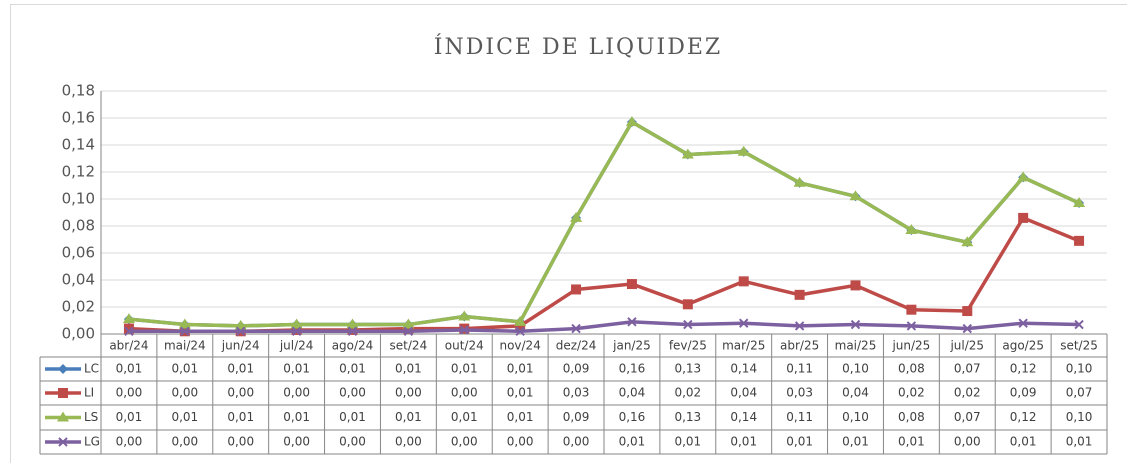 The image size is (1127, 463). Describe the element at coordinates (799, 417) in the screenshot. I see `table-cell: 0,11` at that location.